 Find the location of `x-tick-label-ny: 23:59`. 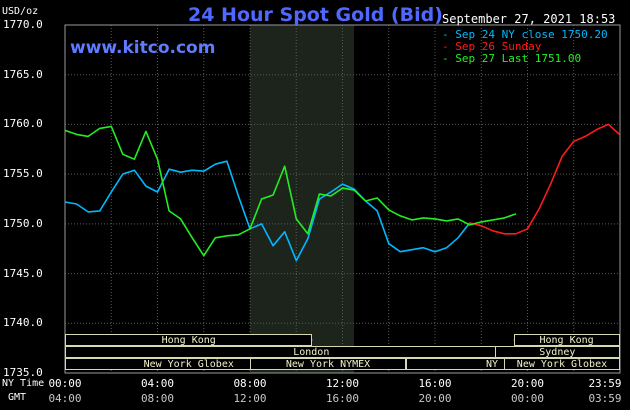

x-tick-label-ny: 23:59 is located at coordinates (605, 383).